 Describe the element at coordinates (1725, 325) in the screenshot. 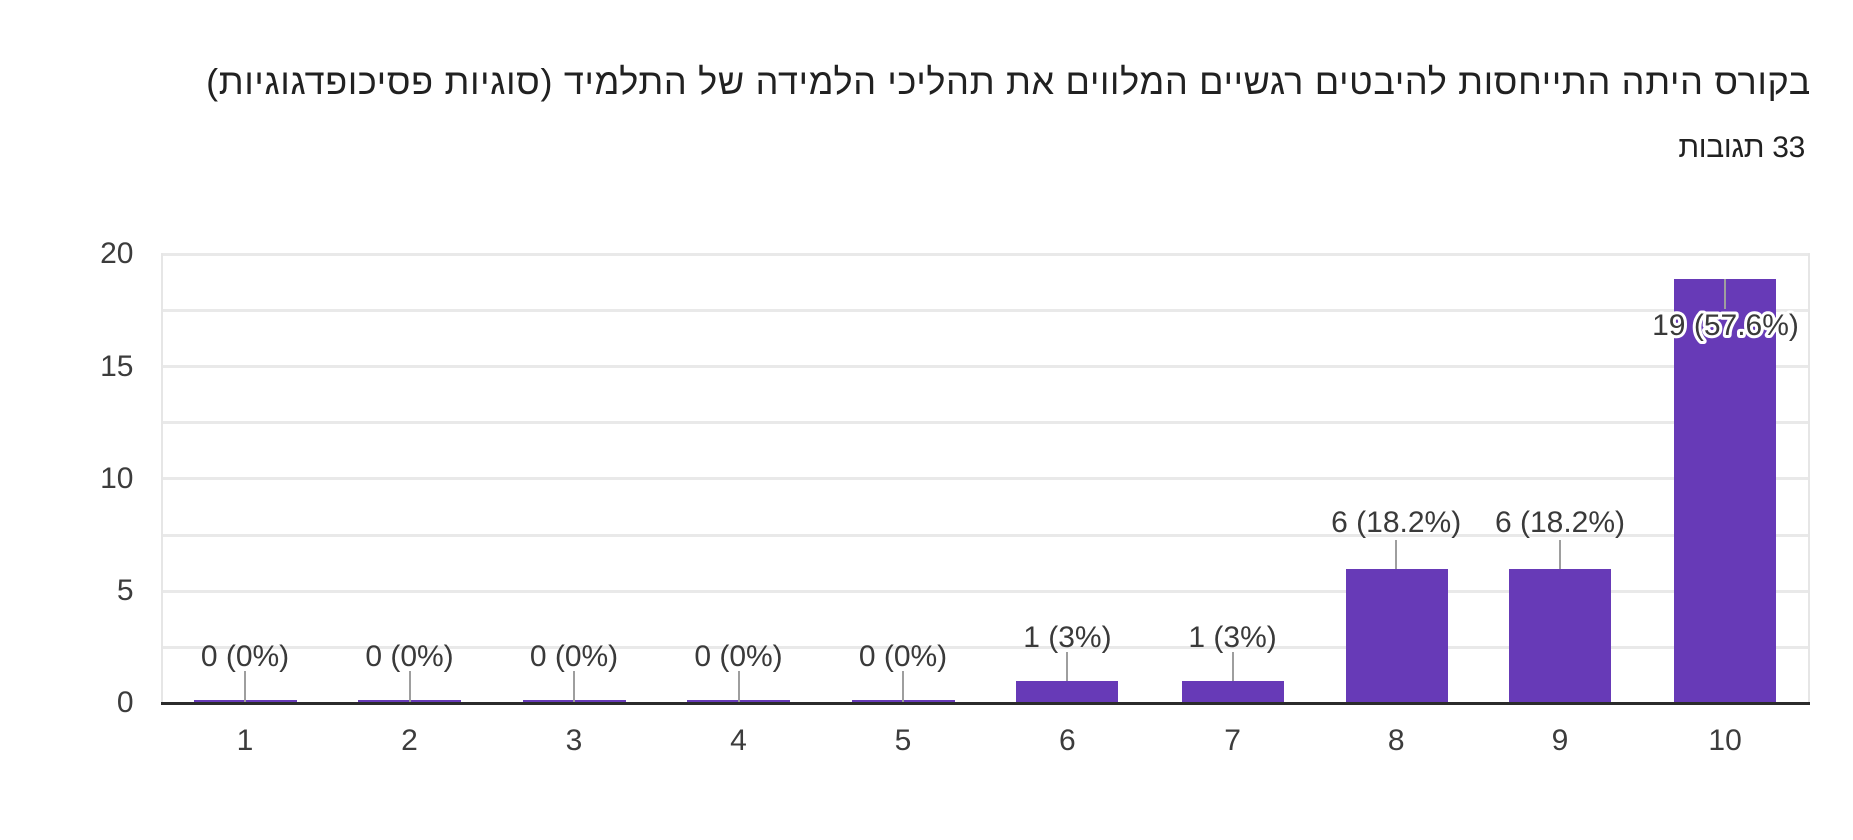

I see `svg-text: 19 (57.6%)` at that location.